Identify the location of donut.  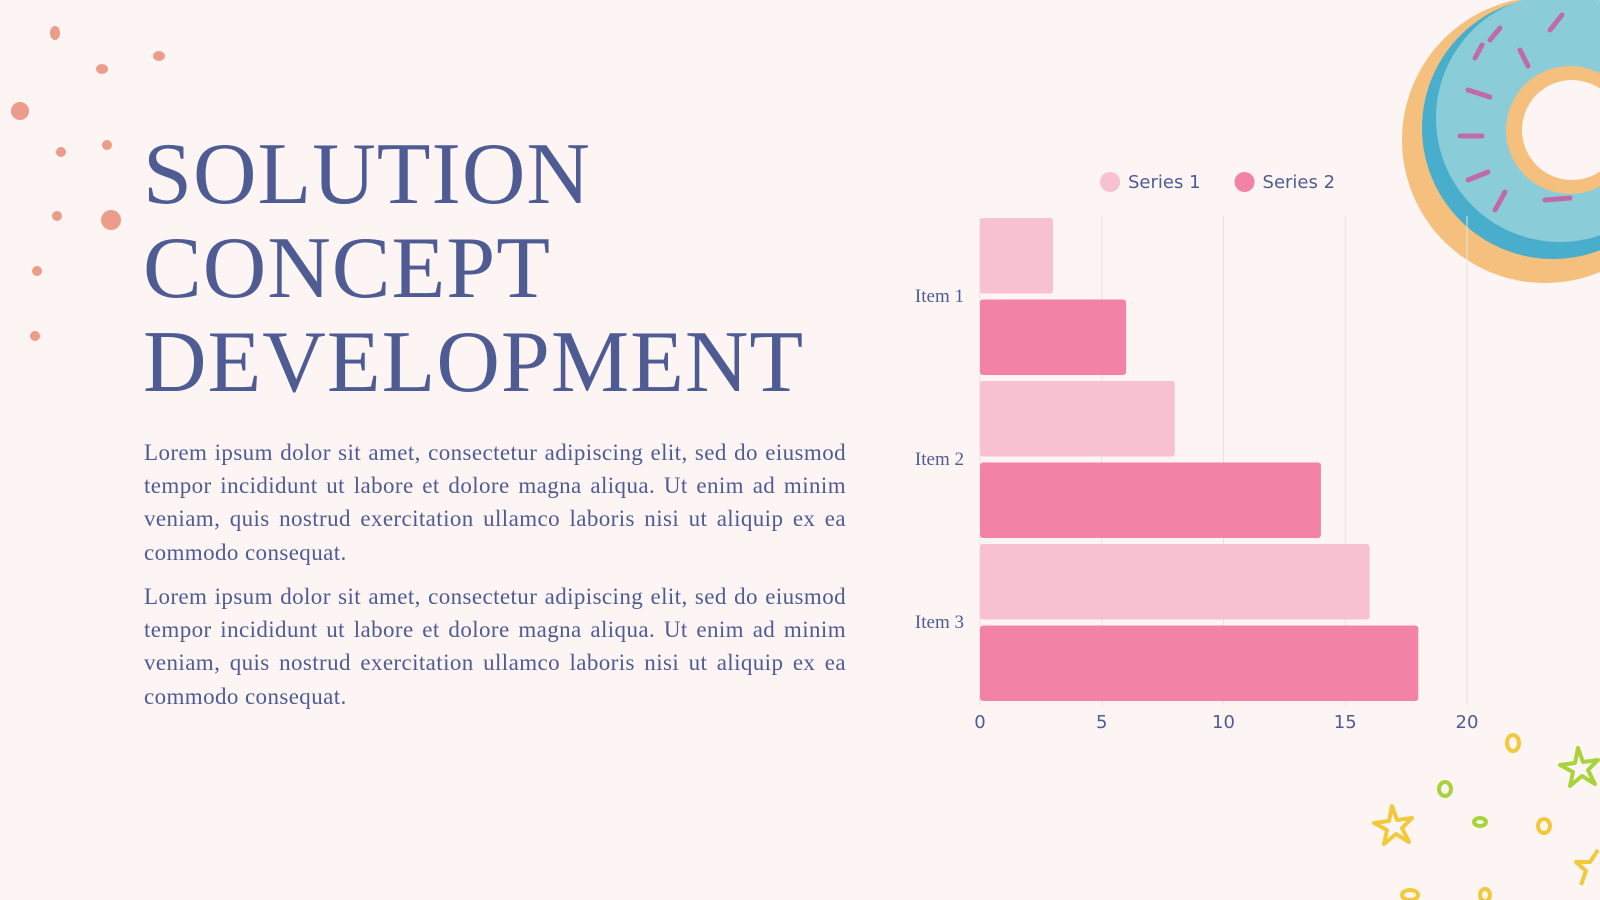
(1501, 141).